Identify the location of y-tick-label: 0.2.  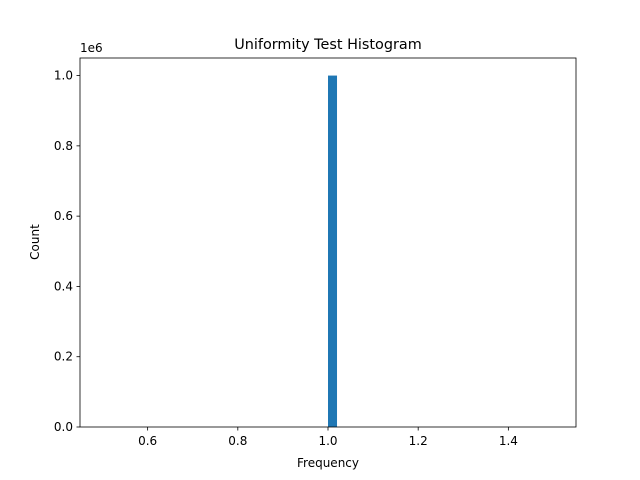
(63, 357).